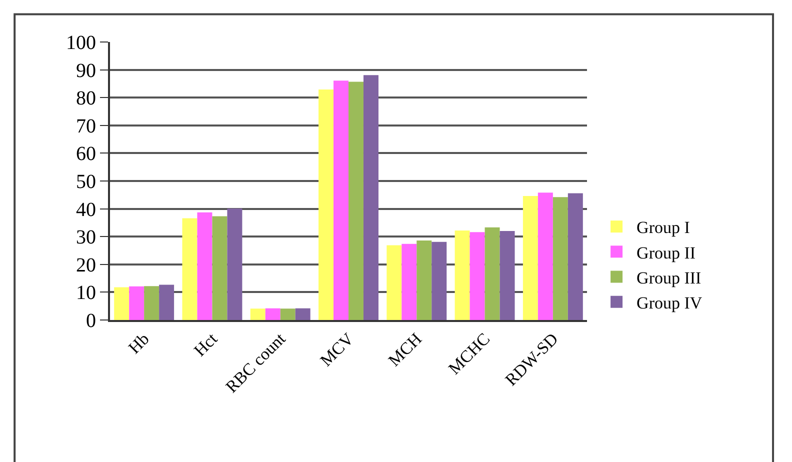 This screenshot has width=792, height=462. Describe the element at coordinates (86, 237) in the screenshot. I see `y-tick-label: 30` at that location.